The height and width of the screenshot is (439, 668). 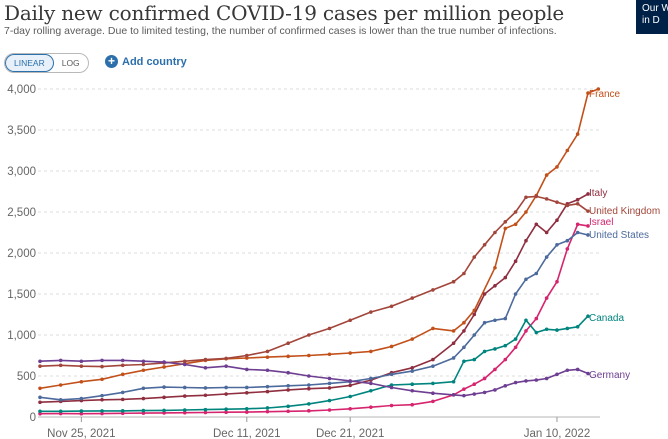 What do you see at coordinates (21, 213) in the screenshot?
I see `y-tick-label: 2,500` at bounding box center [21, 213].